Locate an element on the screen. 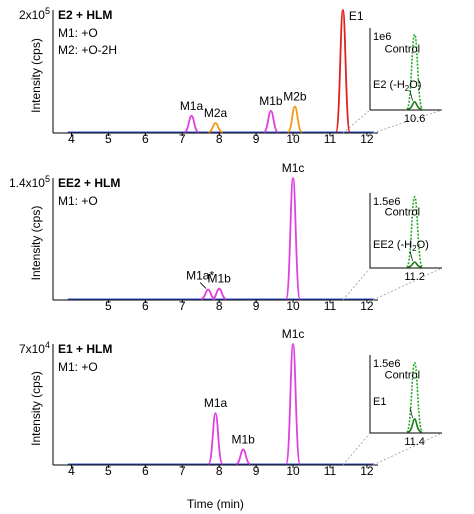  peak-pointer is located at coordinates (203, 285).